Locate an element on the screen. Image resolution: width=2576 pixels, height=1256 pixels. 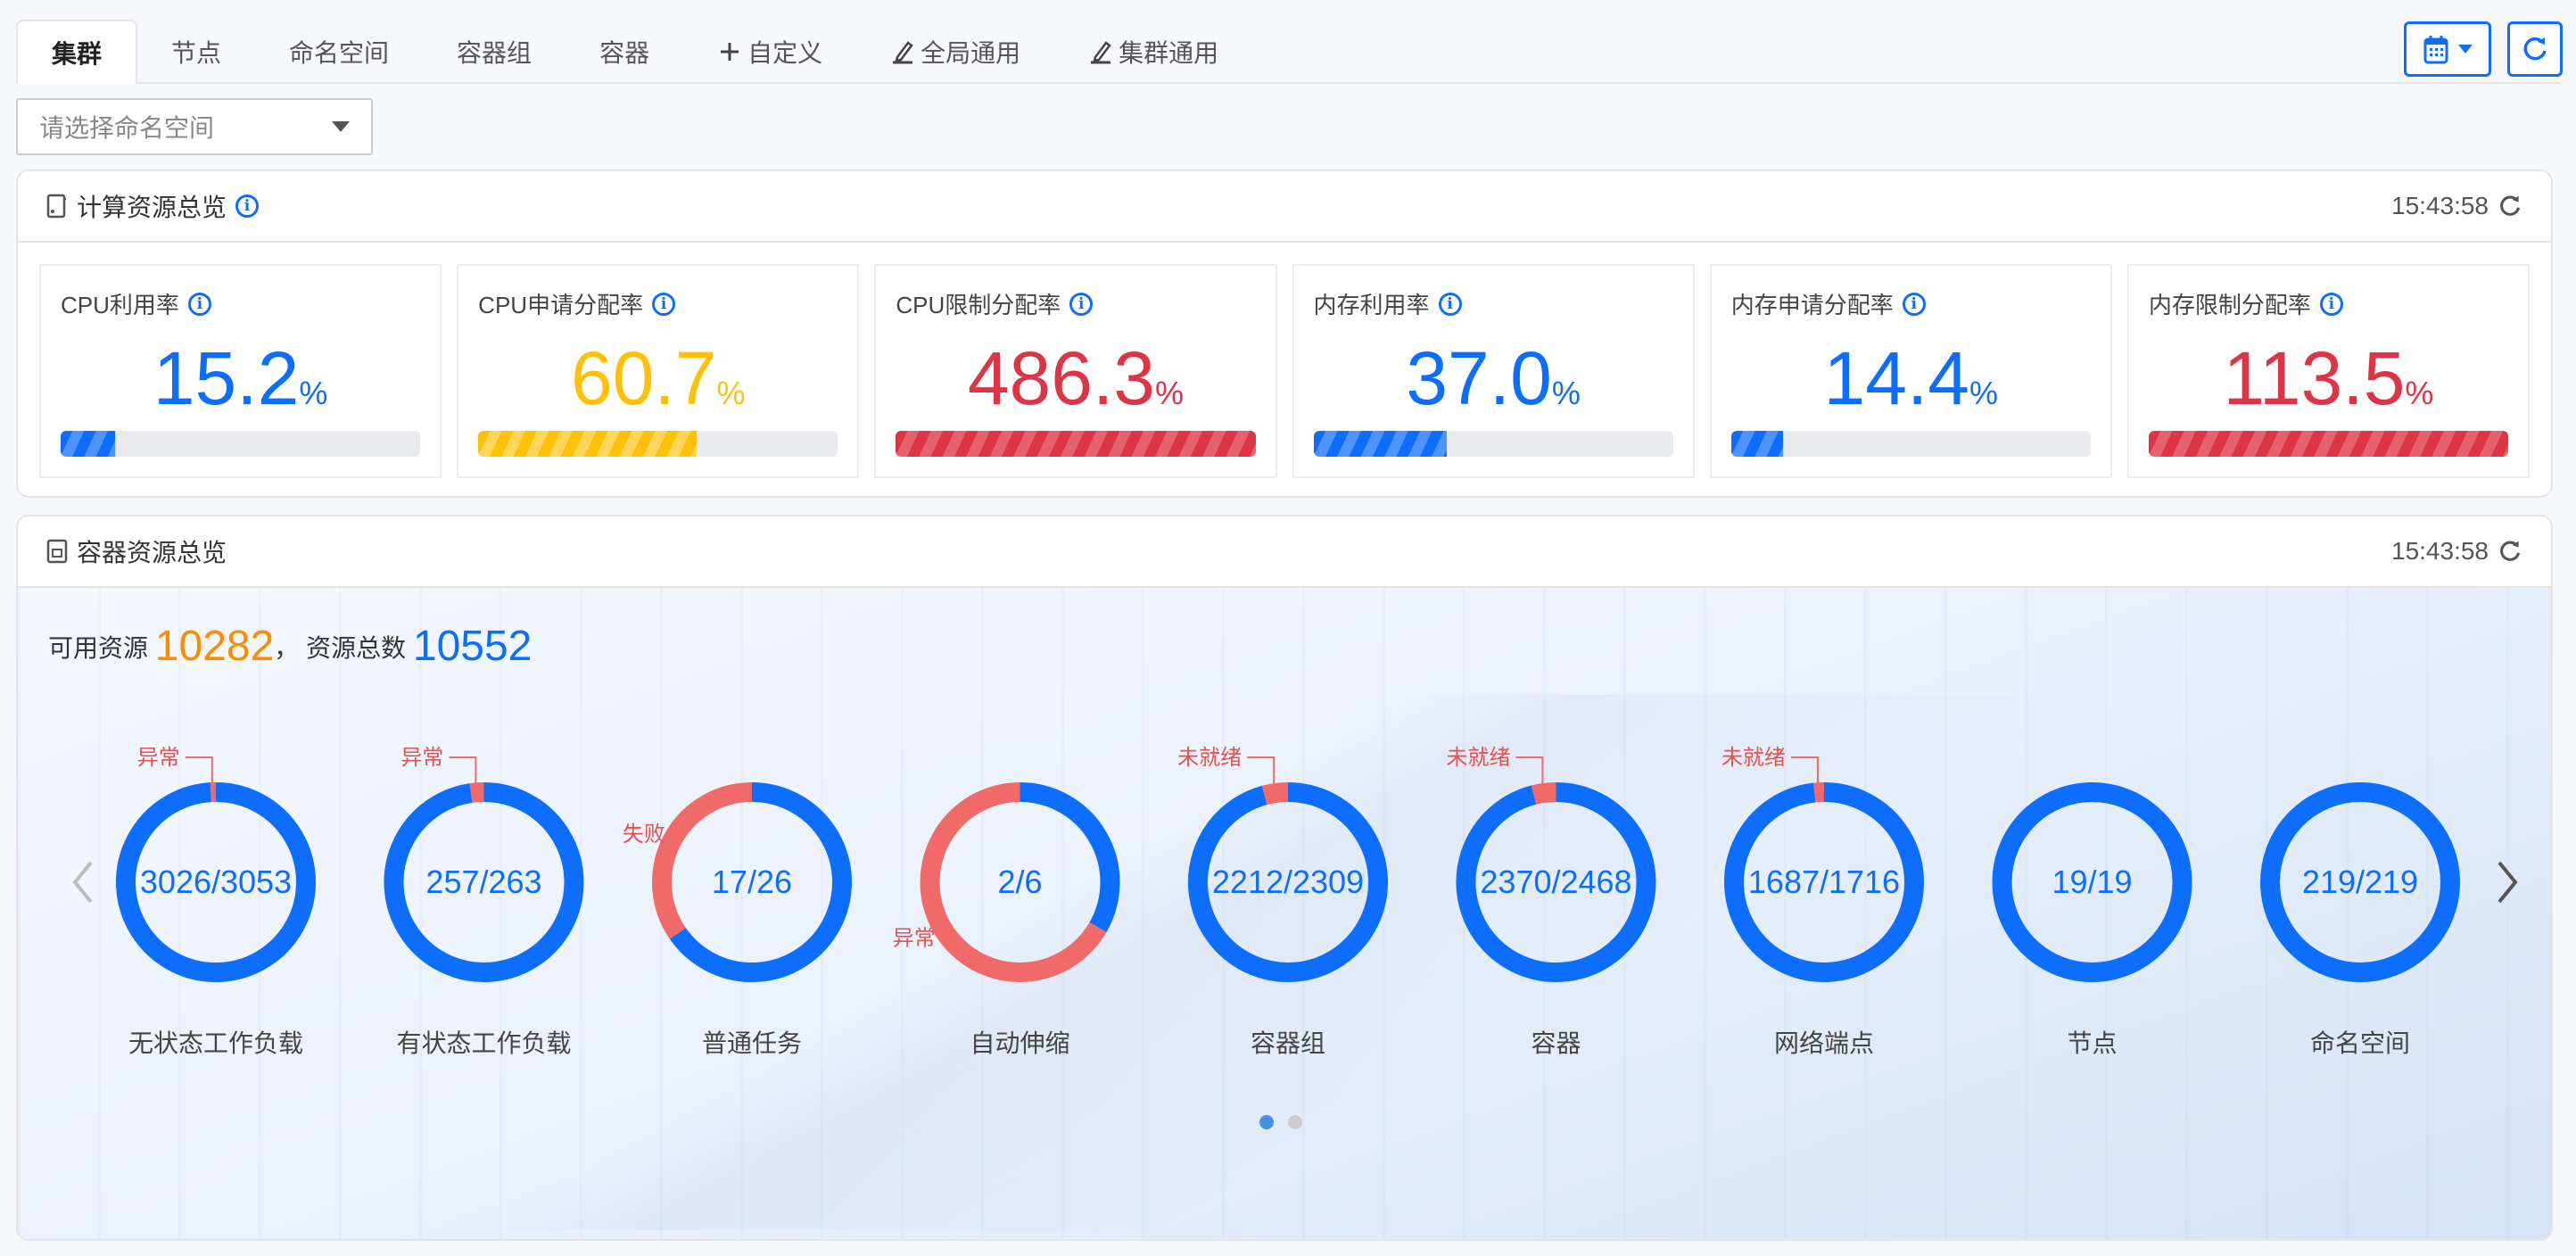
metric-number: 60.7 is located at coordinates (644, 378).